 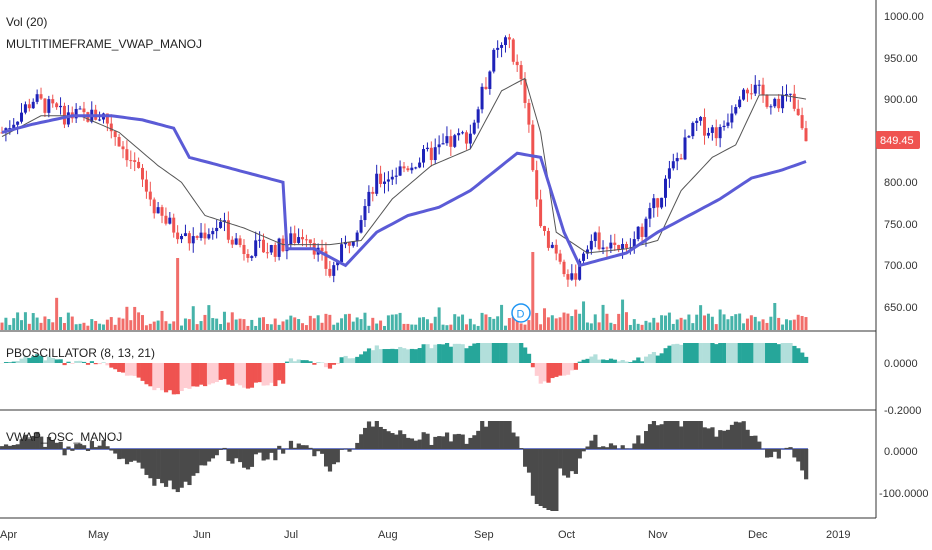 I want to click on price-tick: 650.00, so click(x=901, y=308).